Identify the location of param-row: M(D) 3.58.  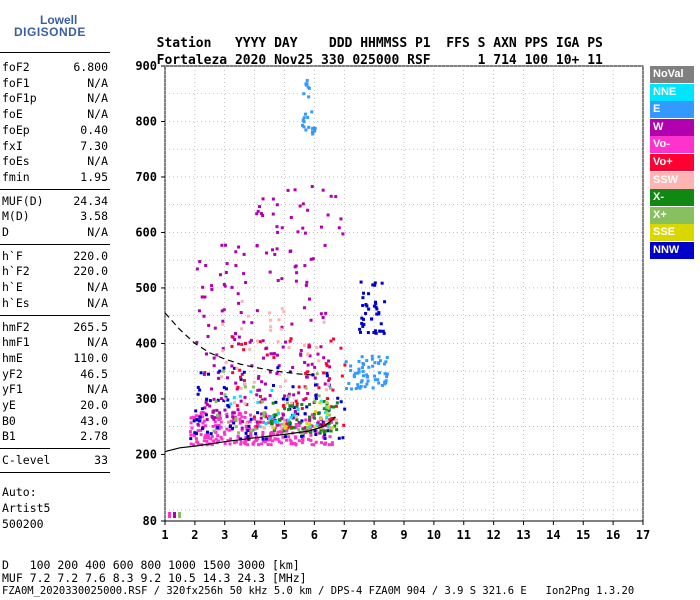
(55, 217).